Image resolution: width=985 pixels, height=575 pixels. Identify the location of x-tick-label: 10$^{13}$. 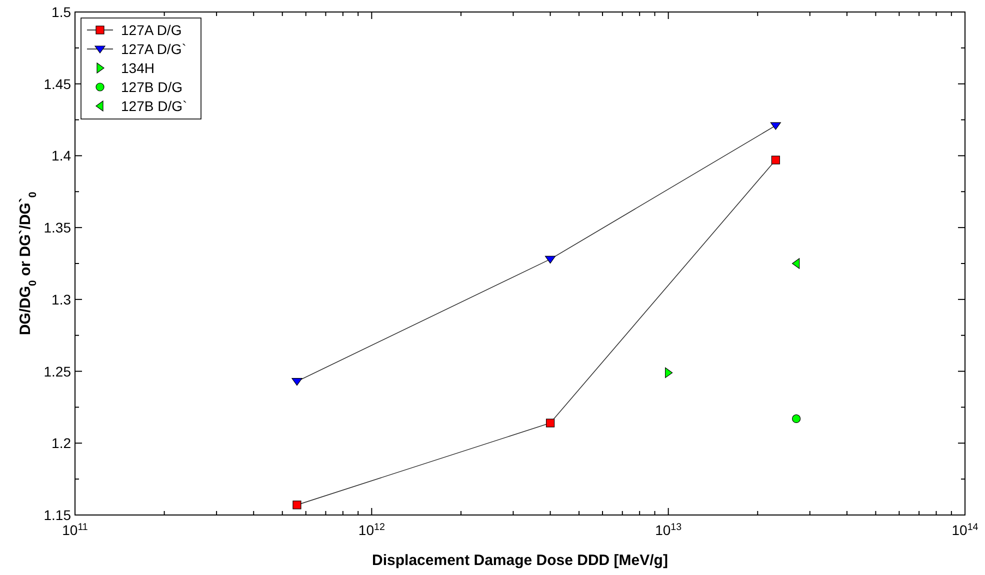
(668, 530).